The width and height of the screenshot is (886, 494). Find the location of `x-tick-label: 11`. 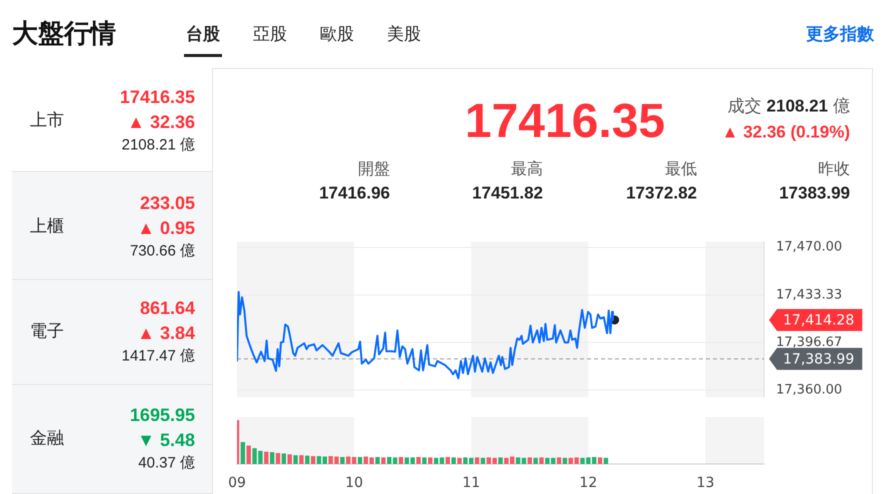

x-tick-label: 11 is located at coordinates (471, 483).